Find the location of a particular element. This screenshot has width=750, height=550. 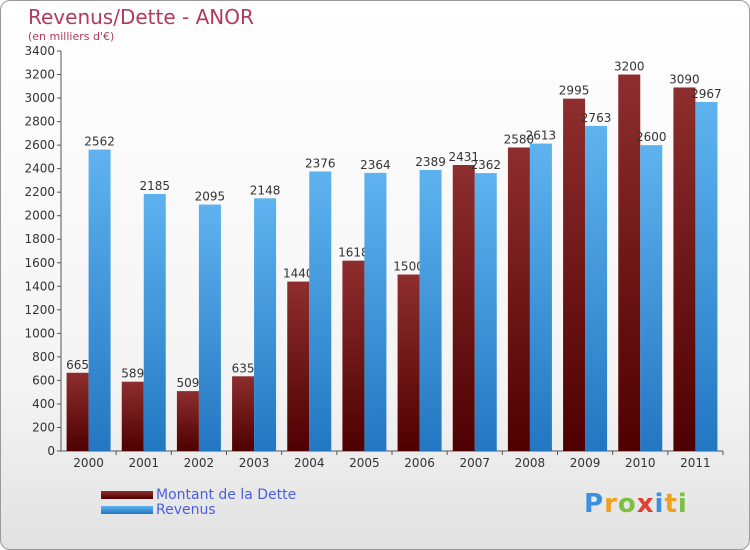

data-label-revenus: 2095 is located at coordinates (210, 197).